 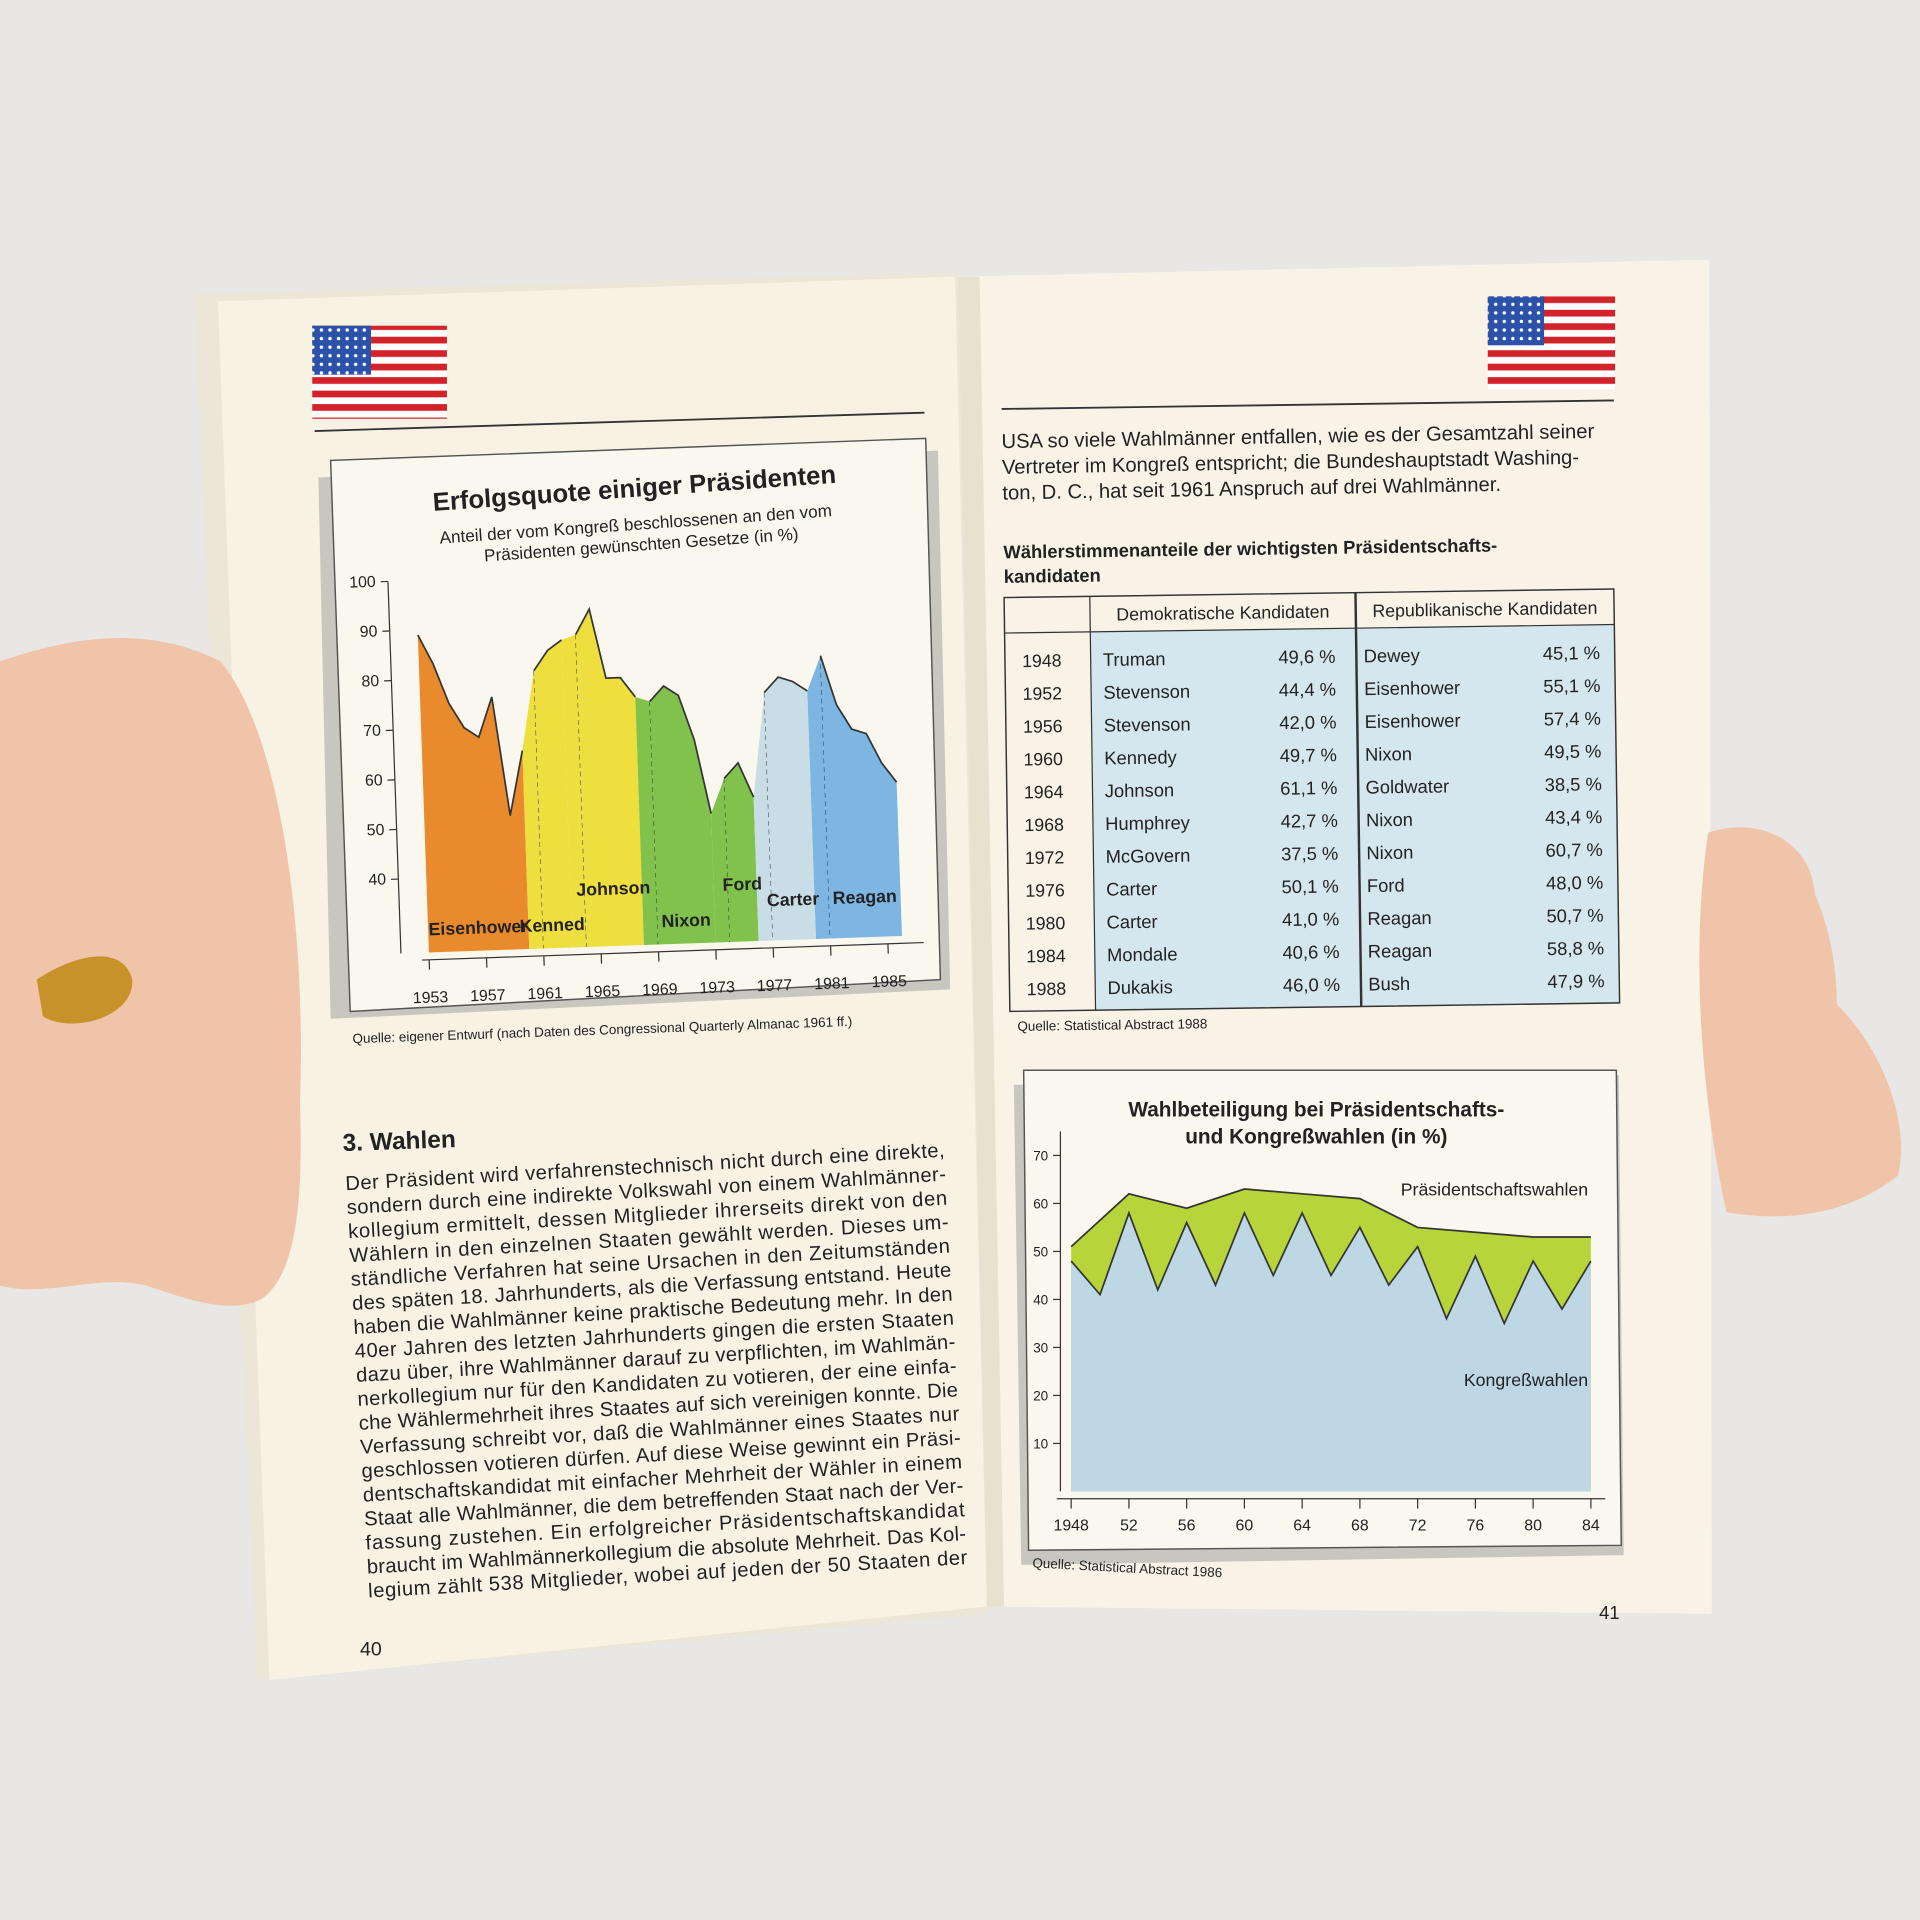 I want to click on table-cell: 49,6 %, so click(x=1306, y=657).